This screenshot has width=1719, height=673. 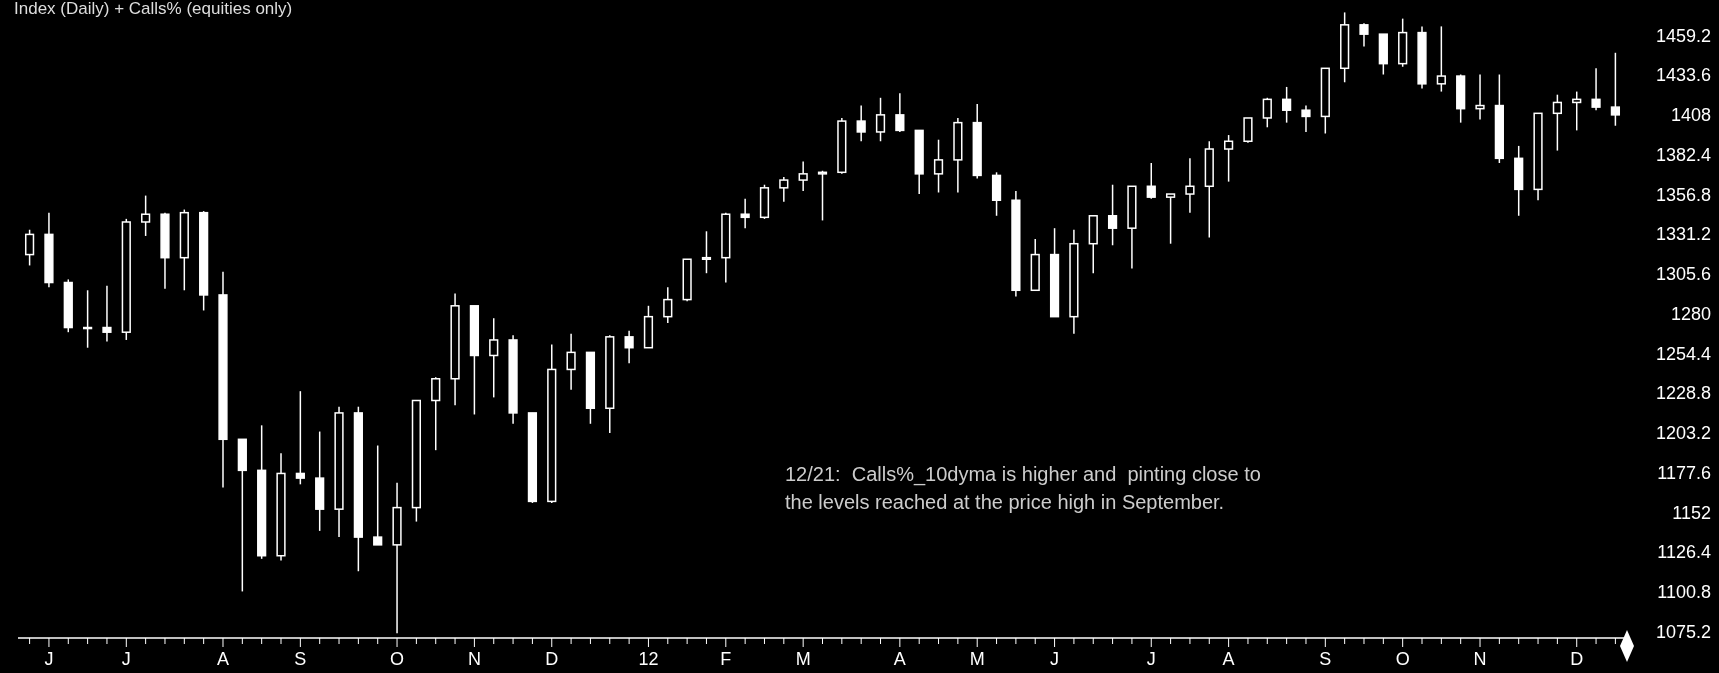 What do you see at coordinates (1684, 592) in the screenshot?
I see `y-tick-label: 1100.8` at bounding box center [1684, 592].